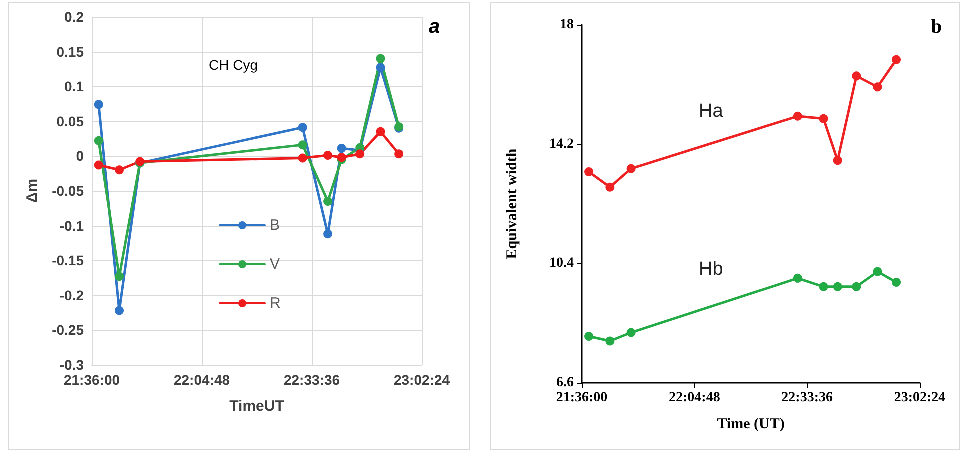 This screenshot has width=964, height=453. Describe the element at coordinates (751, 424) in the screenshot. I see `x-axis-title: Time (UT)` at that location.